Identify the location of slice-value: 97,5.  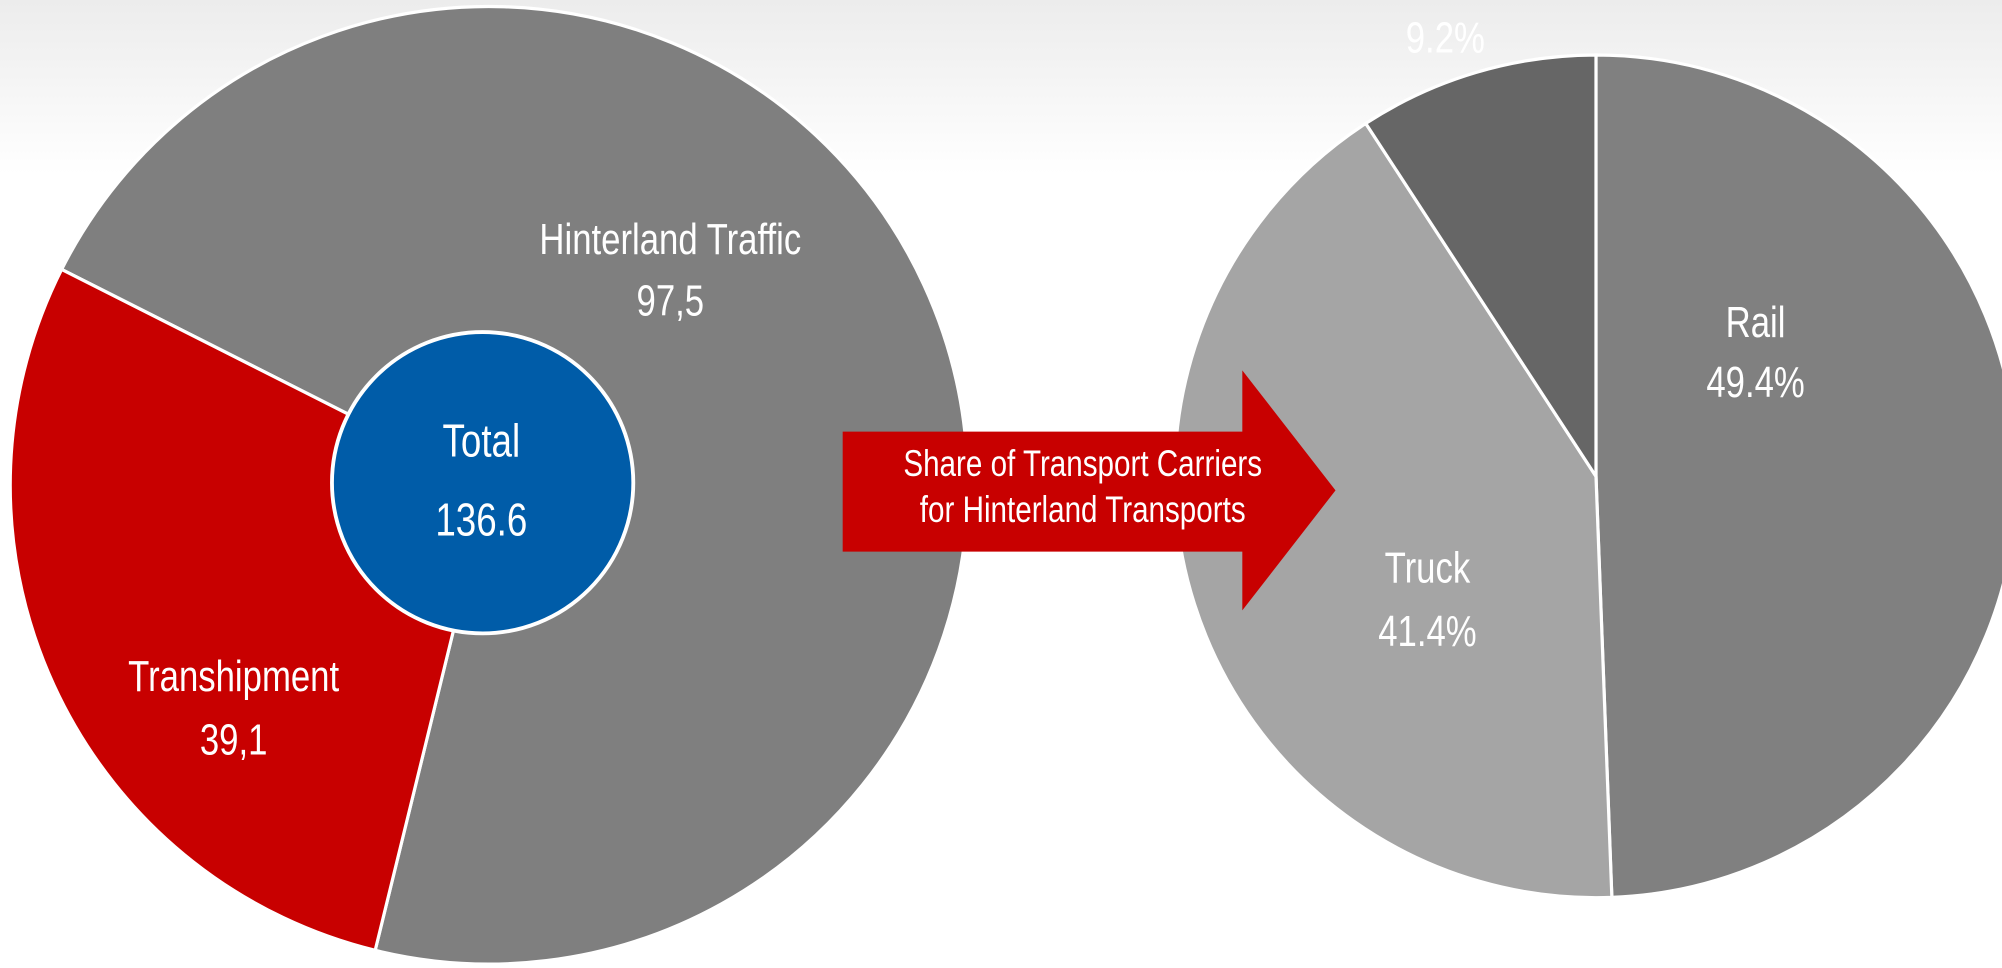
(671, 301).